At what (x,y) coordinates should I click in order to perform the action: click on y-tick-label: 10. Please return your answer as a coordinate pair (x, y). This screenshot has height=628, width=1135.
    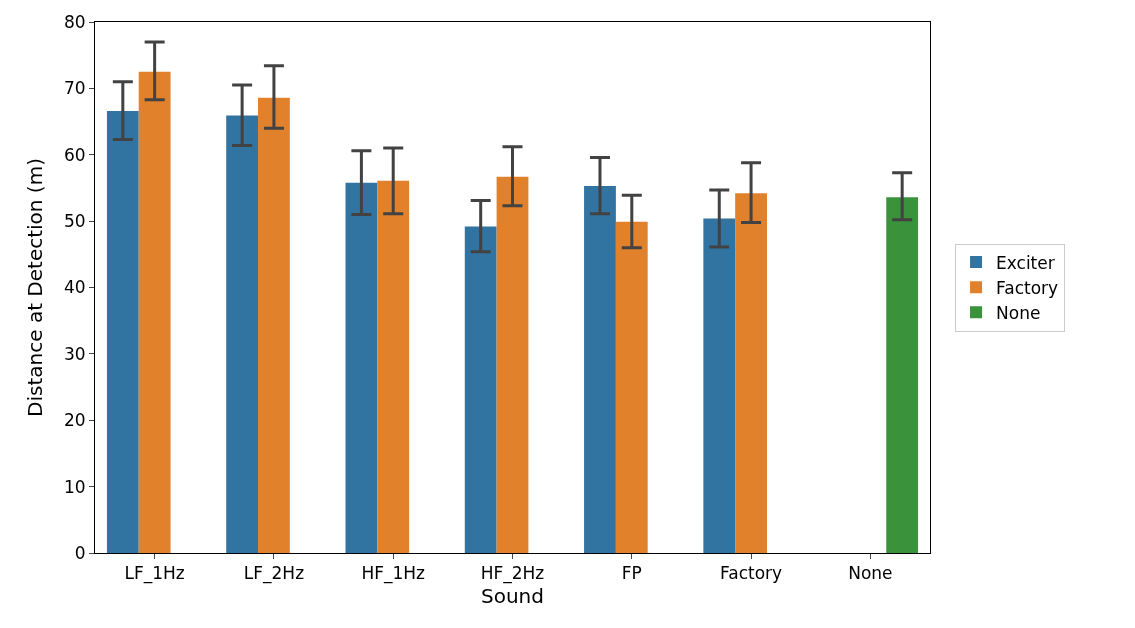
    Looking at the image, I should click on (74, 486).